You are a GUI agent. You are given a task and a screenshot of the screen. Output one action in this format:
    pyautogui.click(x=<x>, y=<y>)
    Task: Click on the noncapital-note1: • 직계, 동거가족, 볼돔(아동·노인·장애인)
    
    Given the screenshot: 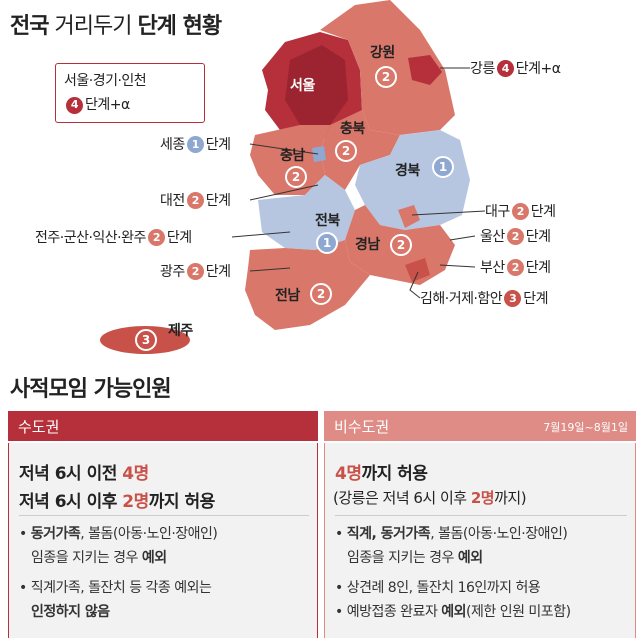 What is the action you would take?
    pyautogui.click(x=451, y=534)
    